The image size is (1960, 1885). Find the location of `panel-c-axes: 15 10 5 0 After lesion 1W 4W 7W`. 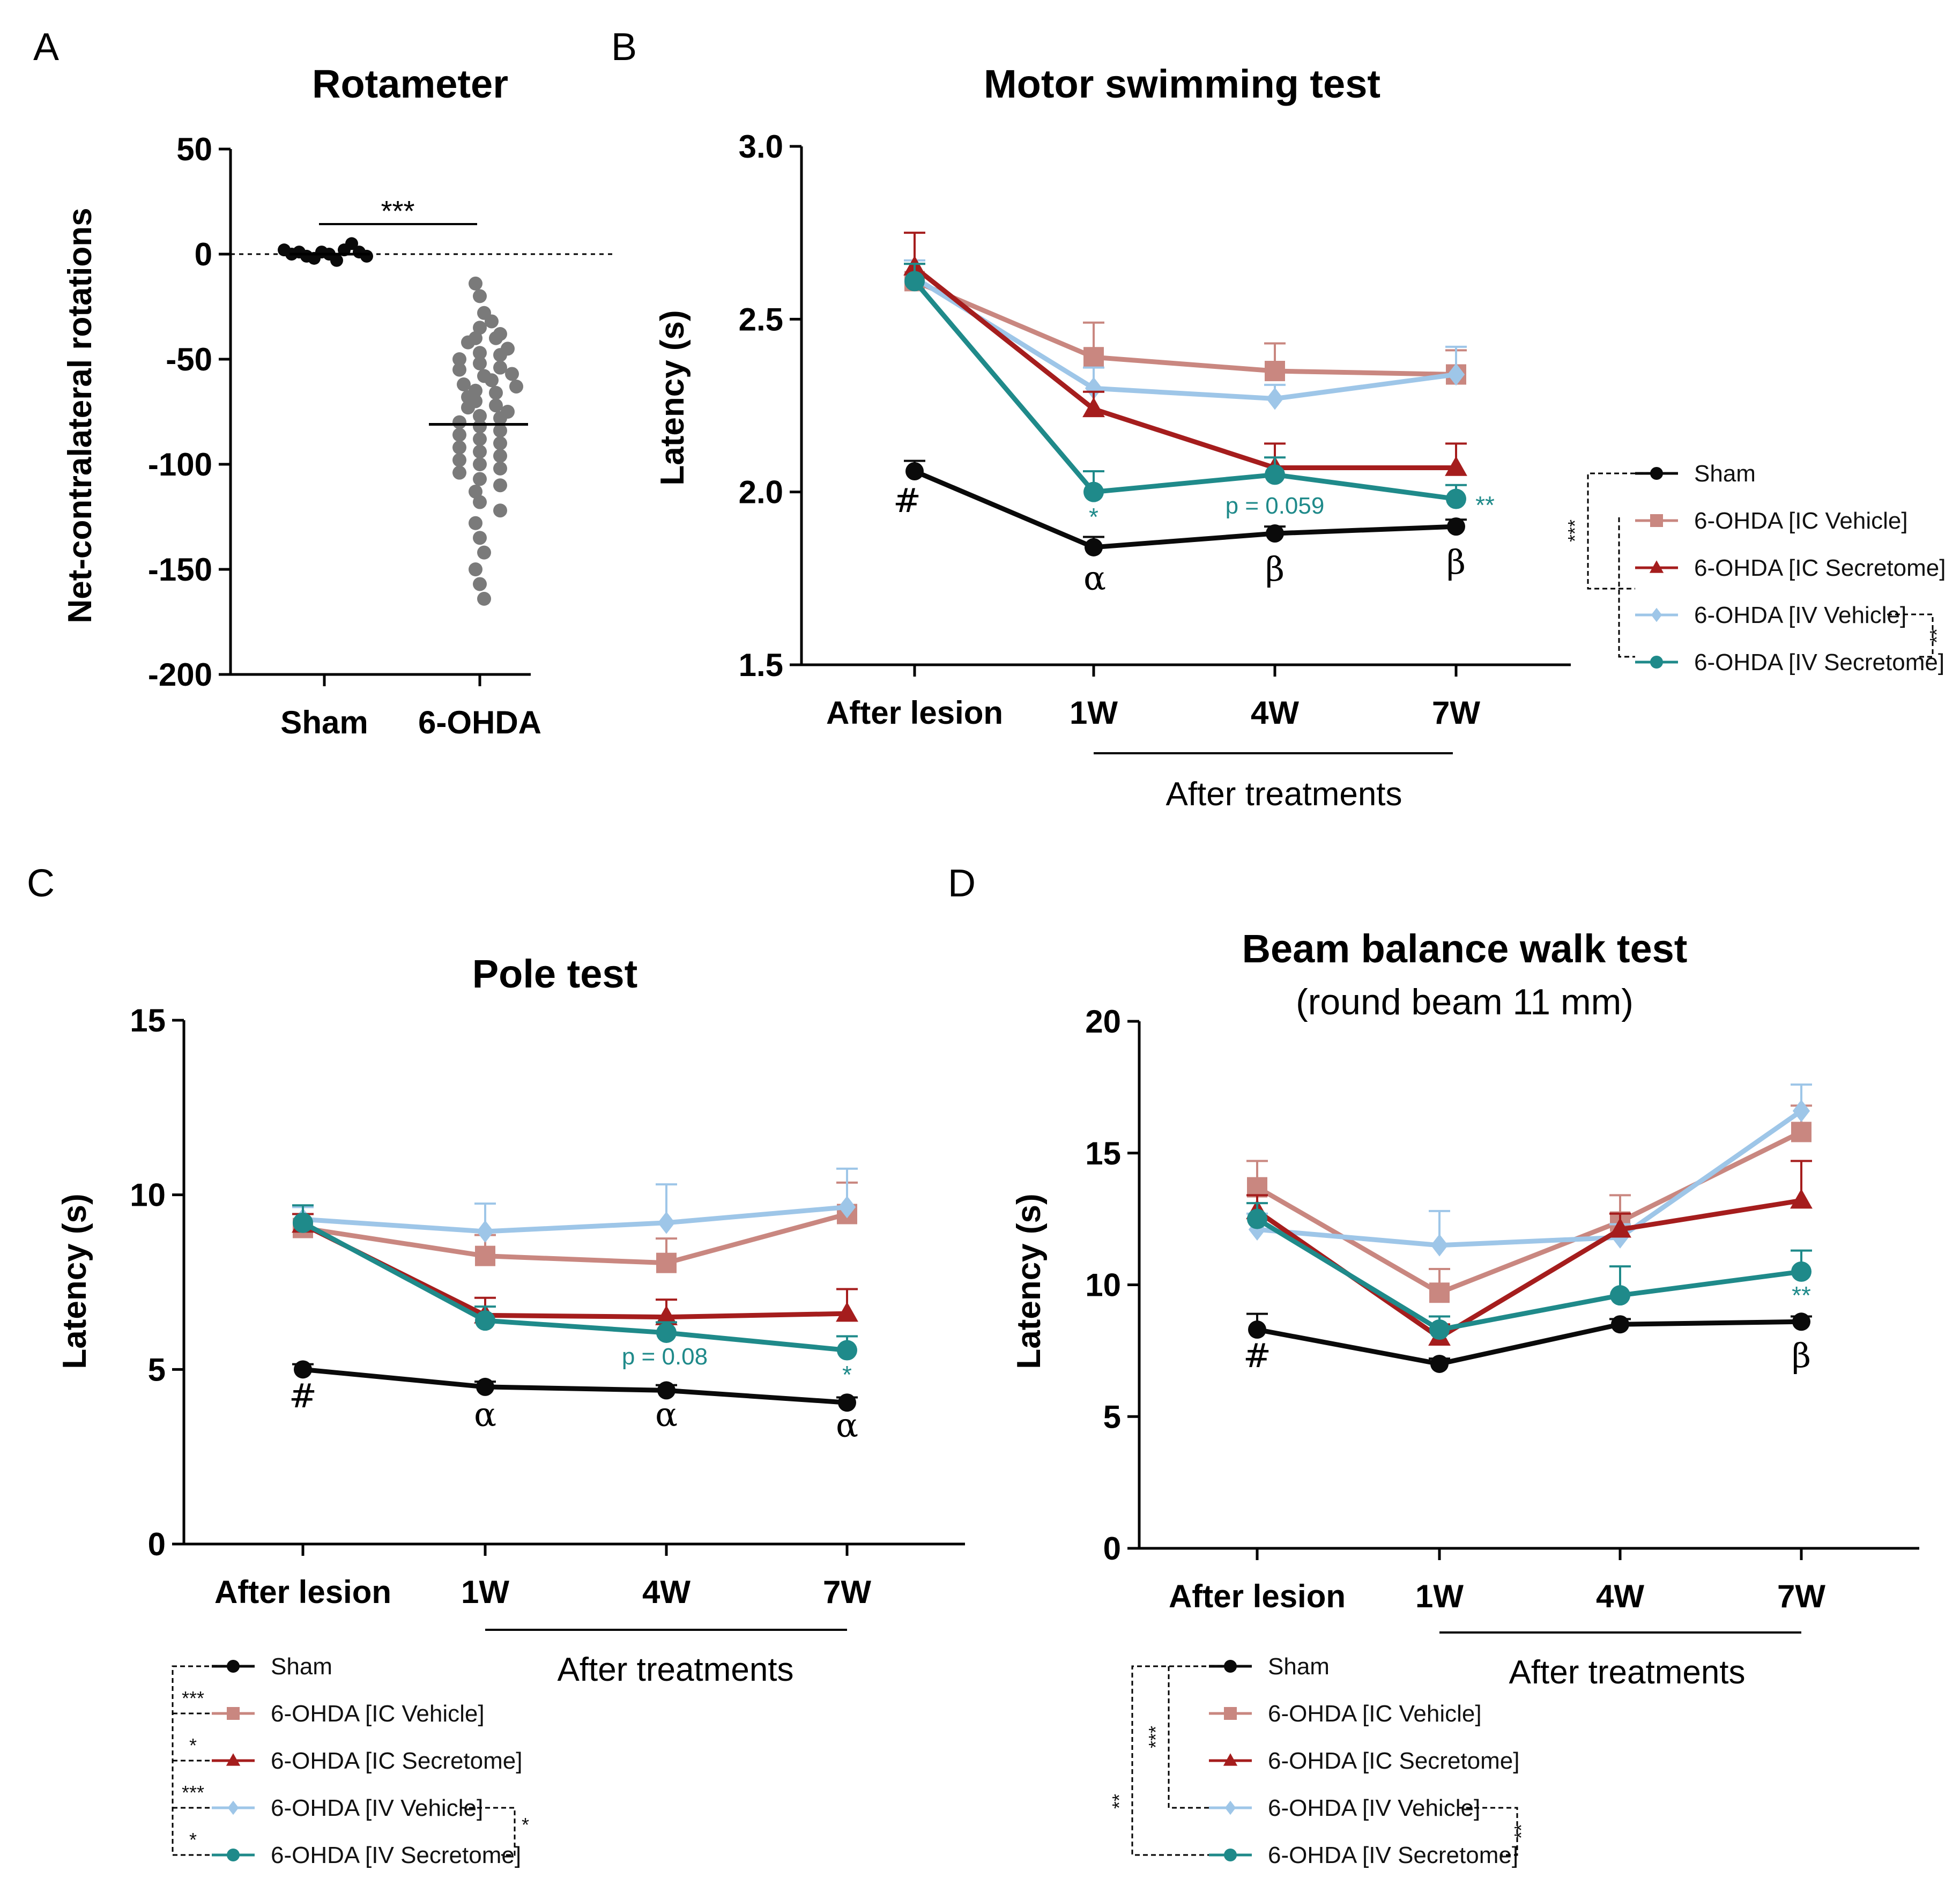

panel-c-axes: 15 10 5 0 After lesion 1W 4W 7W is located at coordinates (547, 1306).